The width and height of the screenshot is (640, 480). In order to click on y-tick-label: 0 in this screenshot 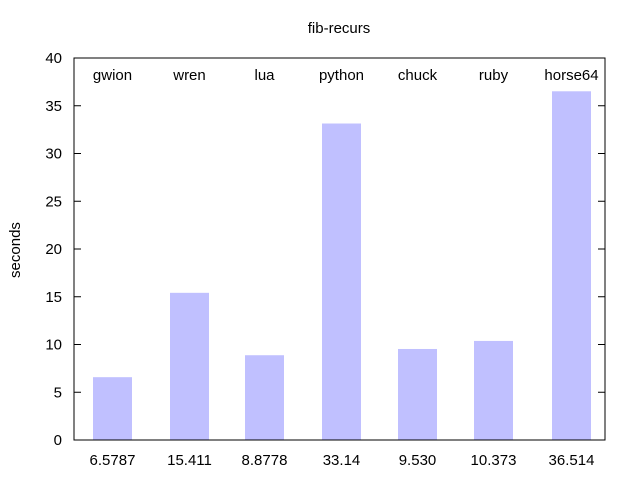, I will do `click(58, 440)`.